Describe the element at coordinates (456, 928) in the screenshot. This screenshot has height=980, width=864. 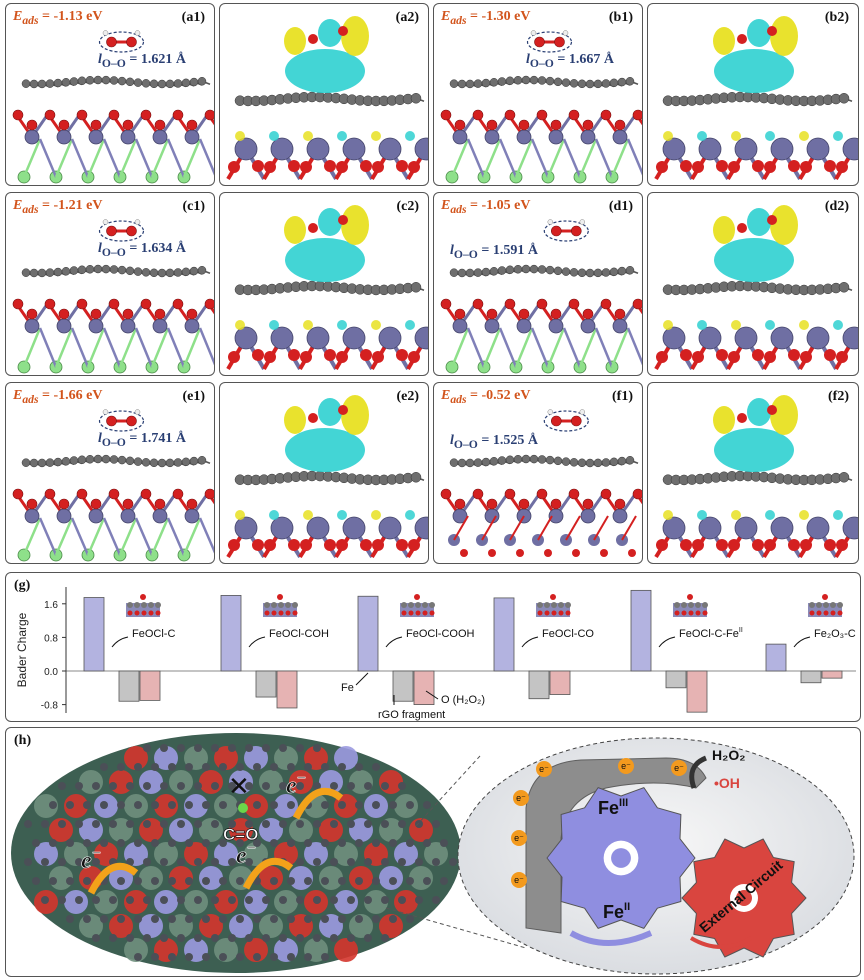
I see `zoom-connector` at that location.